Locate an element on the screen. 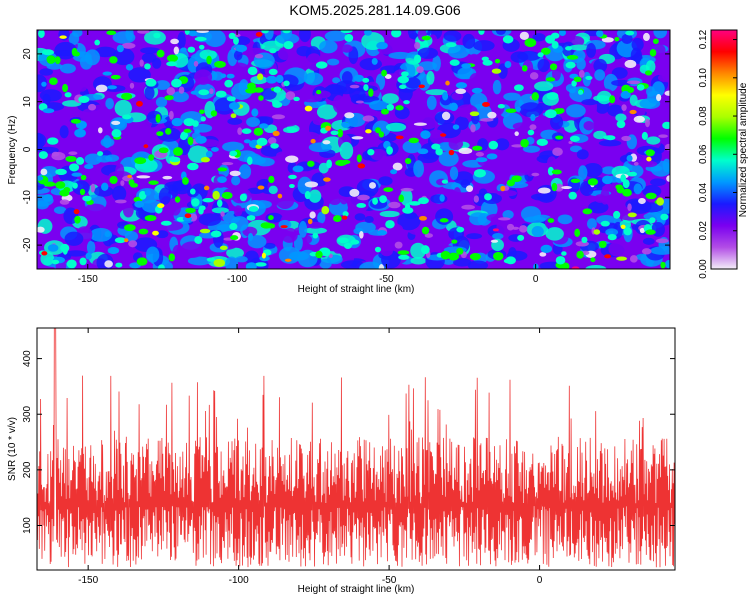  snr-x-tick-label: -150 is located at coordinates (88, 580).